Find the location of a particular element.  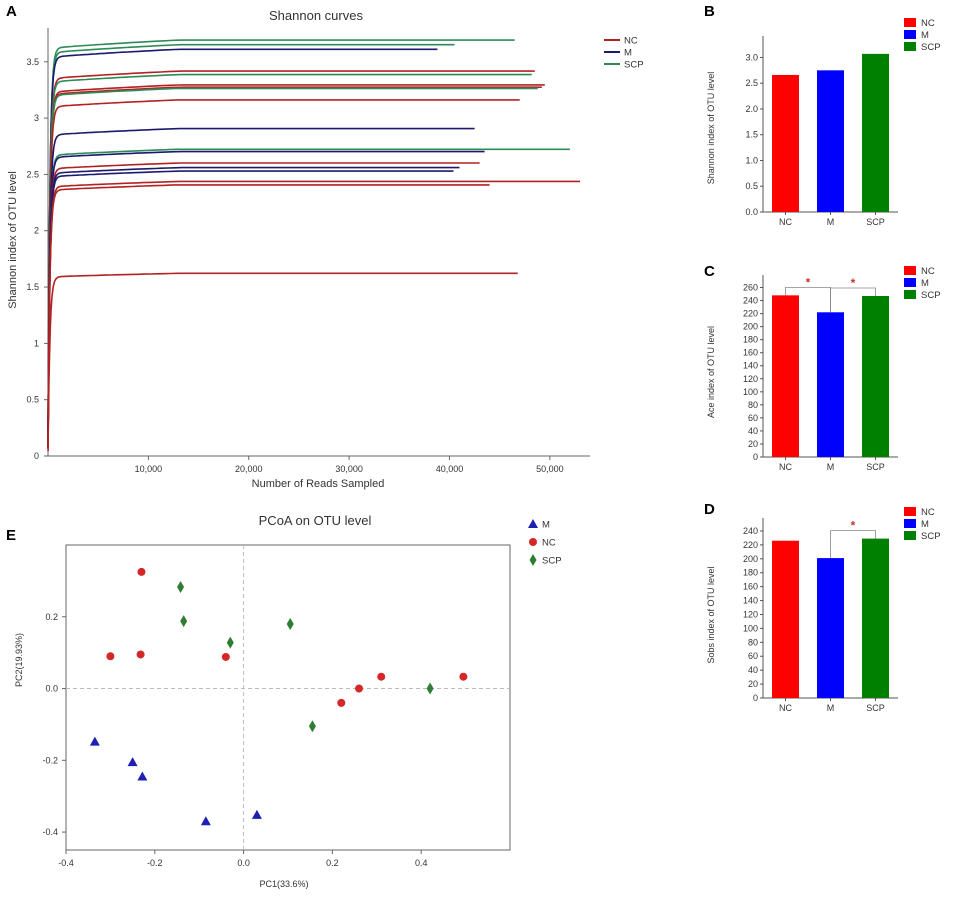

chart-d-ytick-label: 80 is located at coordinates (753, 642).